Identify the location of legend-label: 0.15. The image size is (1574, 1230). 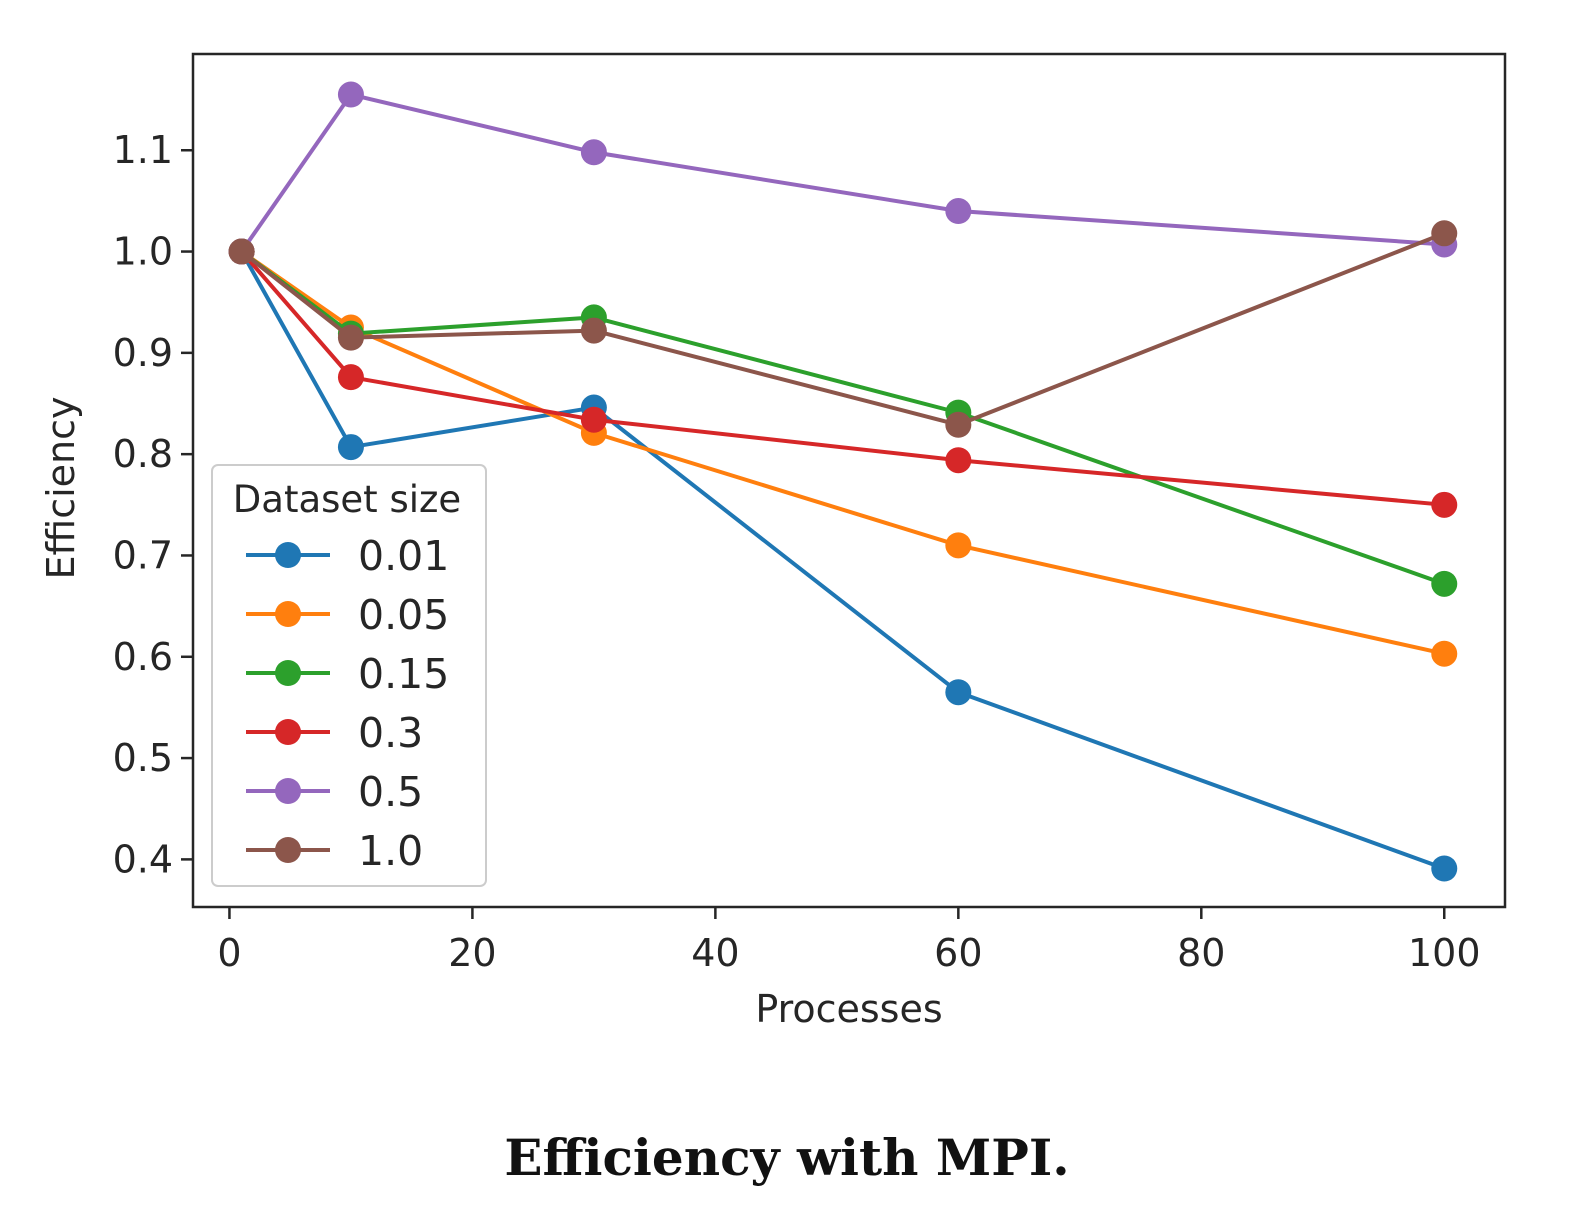
(403, 674).